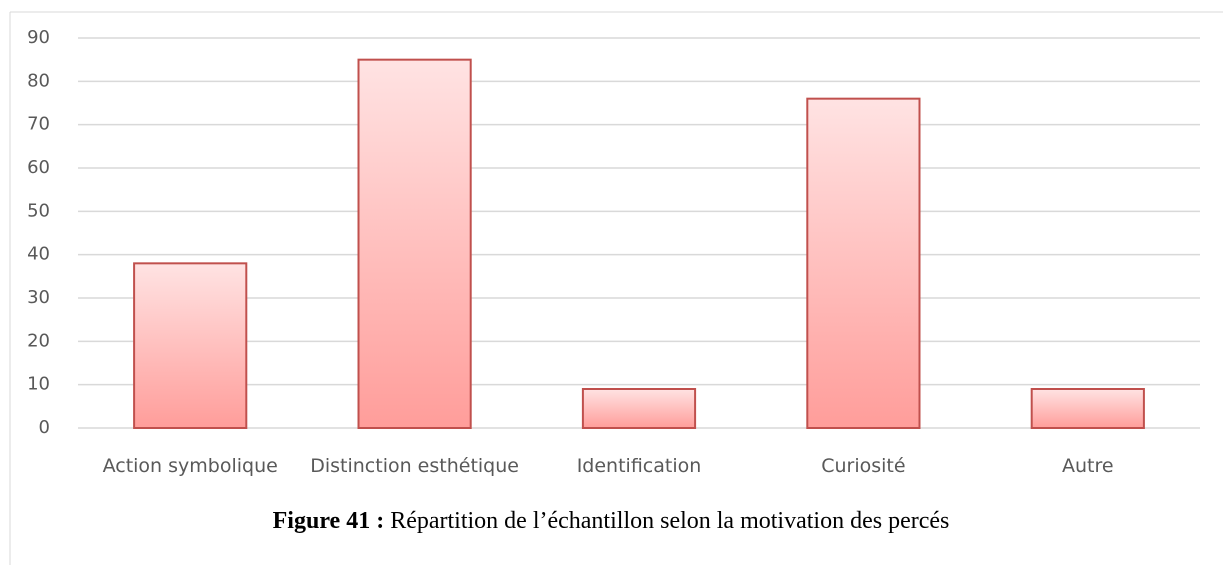 The height and width of the screenshot is (565, 1223). What do you see at coordinates (38, 80) in the screenshot?
I see `y-tick-label: 80` at bounding box center [38, 80].